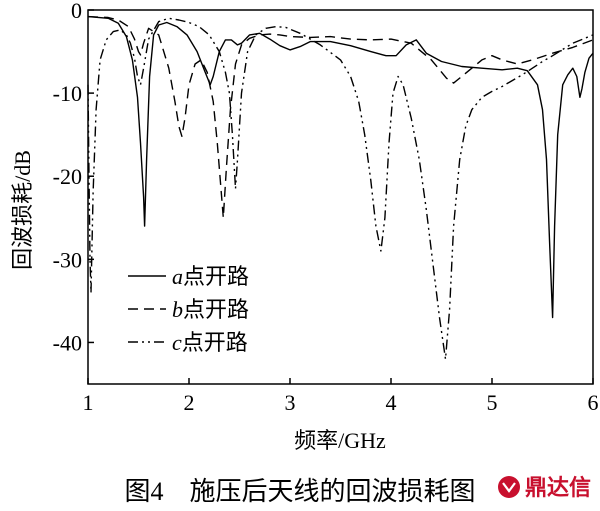 The width and height of the screenshot is (600, 511). Describe the element at coordinates (290, 402) in the screenshot. I see `x-tick-label: 3` at that location.